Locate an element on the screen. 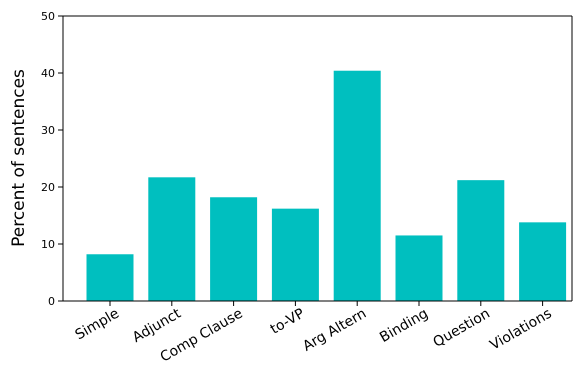 This screenshot has width=585, height=383. bar-simple is located at coordinates (110, 277).